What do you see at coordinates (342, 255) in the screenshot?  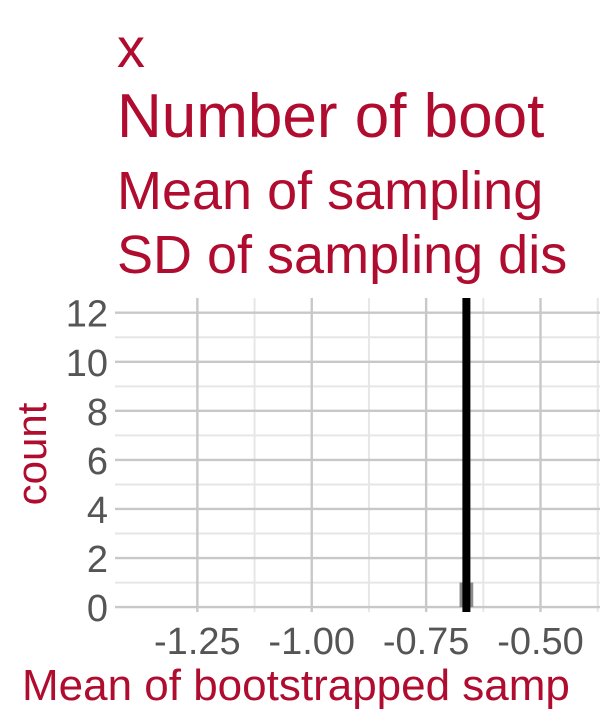 I see `title-line-sd-of-sampling: SD of sampling dis` at bounding box center [342, 255].